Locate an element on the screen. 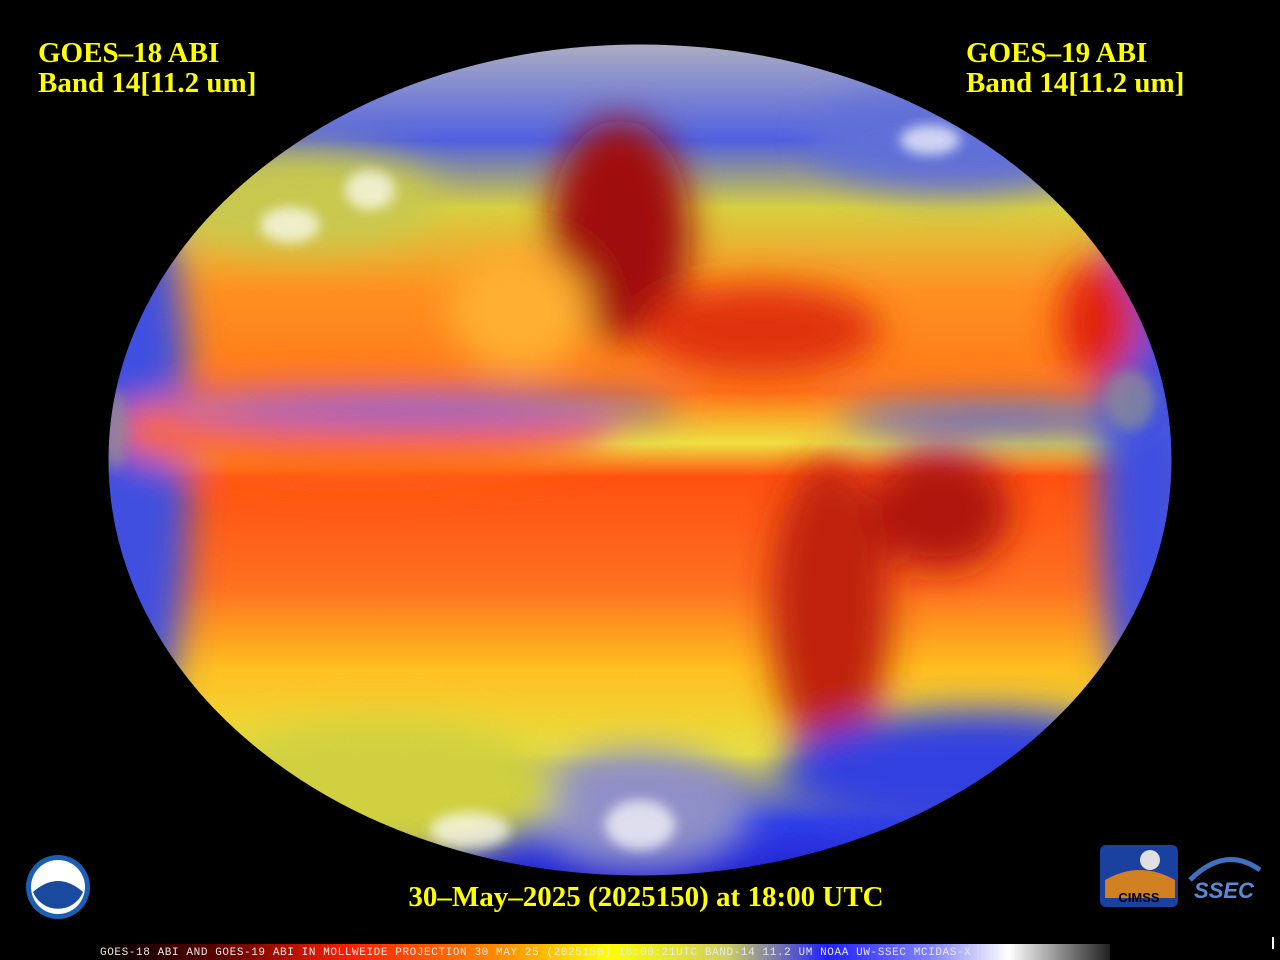  left-satellite: GOES–18 ABI is located at coordinates (128, 53).